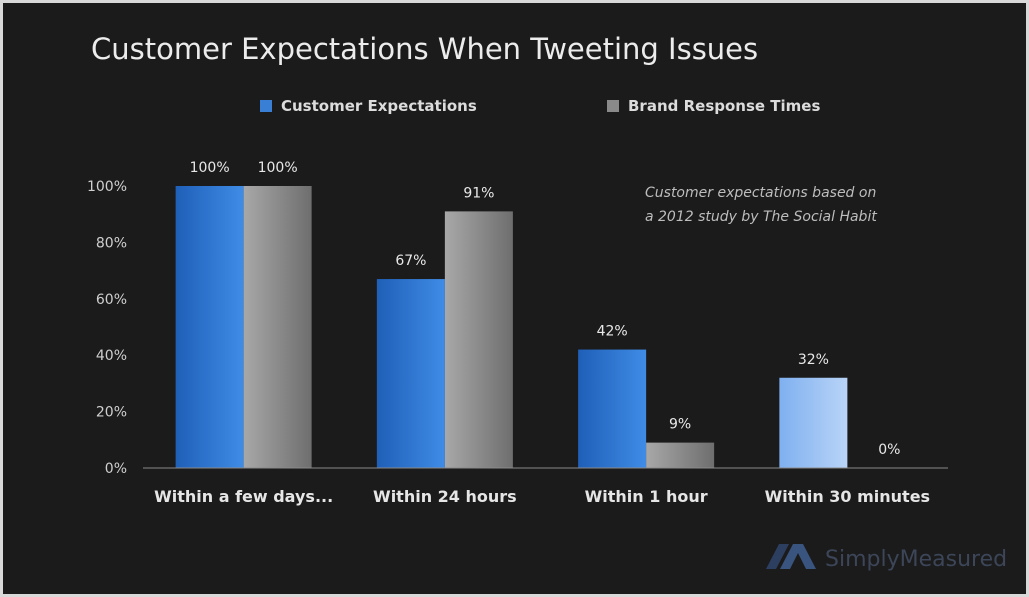 The image size is (1029, 597). Describe the element at coordinates (760, 193) in the screenshot. I see `annotation-line-1: Customer expectations based on` at that location.